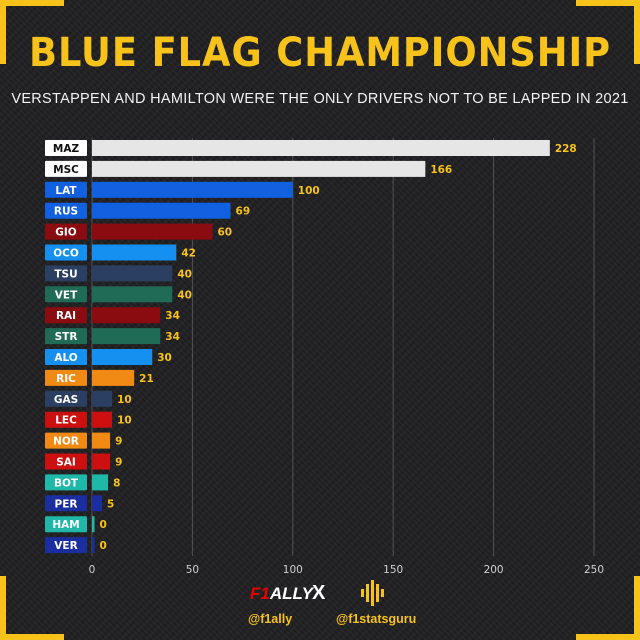  What do you see at coordinates (92, 570) in the screenshot?
I see `x-tick-label: 0` at bounding box center [92, 570].